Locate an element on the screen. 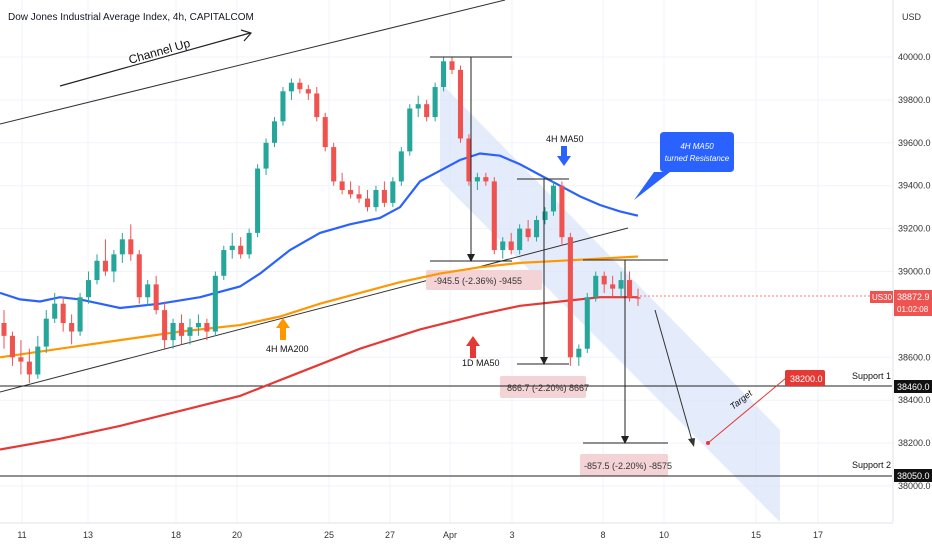 The width and height of the screenshot is (932, 550). measure-label-1: -945.5 (-2.36%) -9455 is located at coordinates (478, 281).